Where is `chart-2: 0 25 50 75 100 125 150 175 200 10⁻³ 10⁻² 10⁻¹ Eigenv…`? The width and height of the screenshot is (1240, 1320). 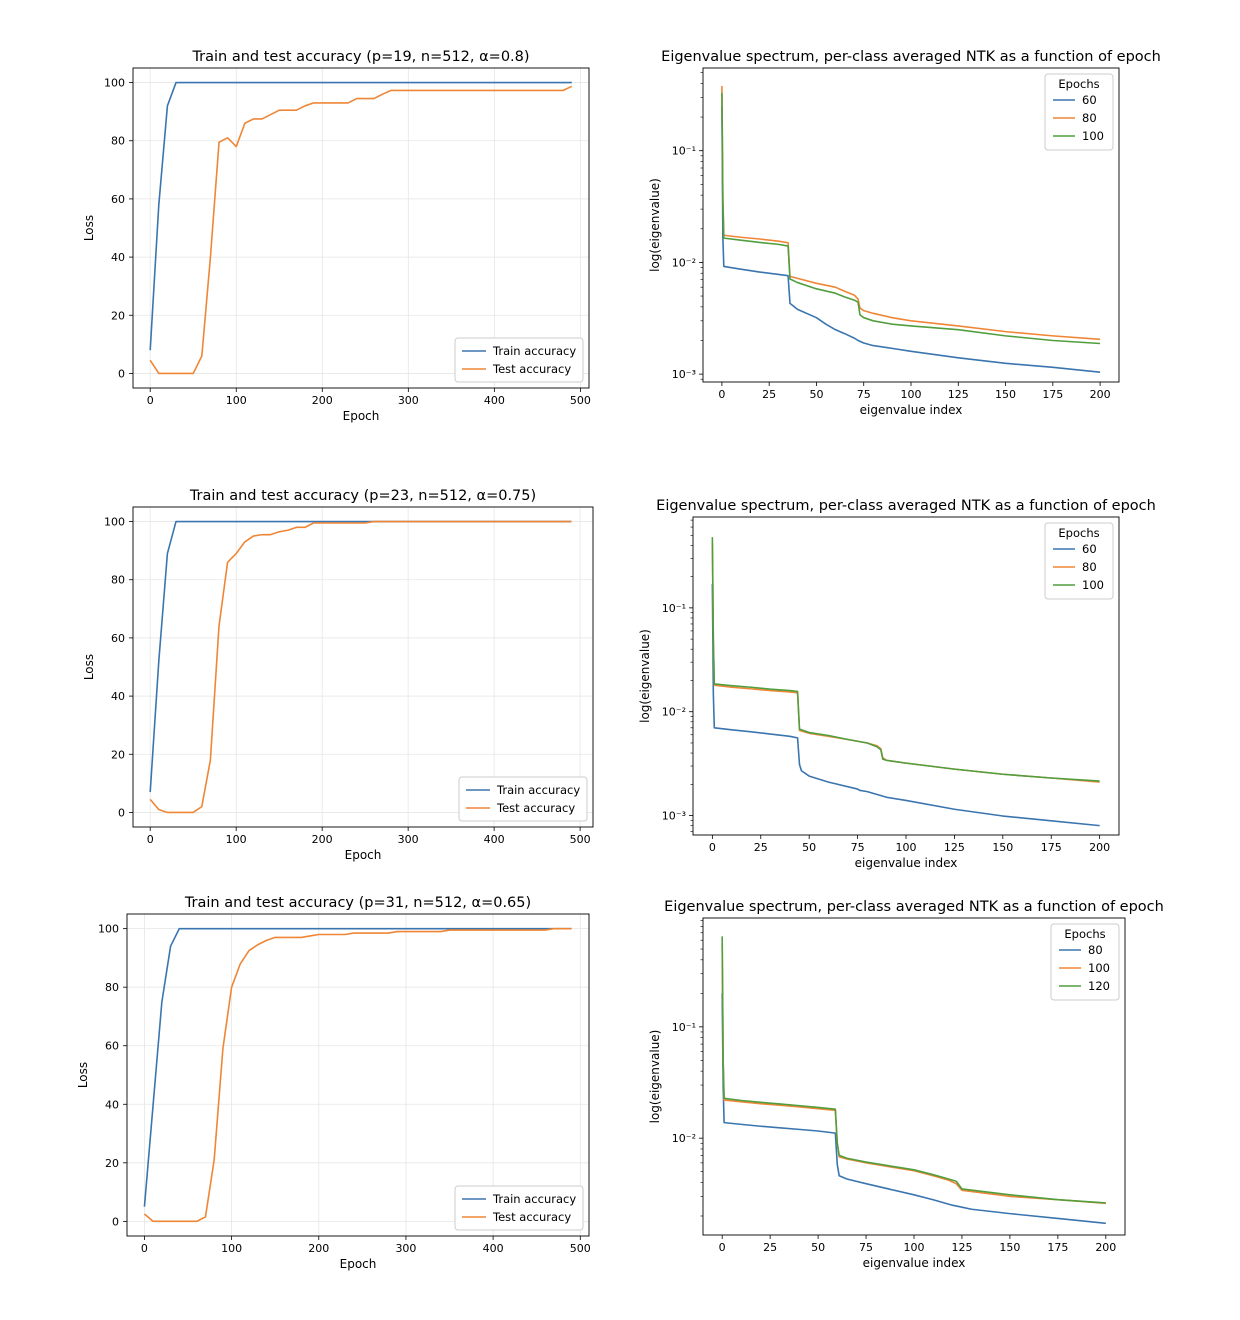
chart-2: 0 25 50 75 100 125 150 175 200 10⁻³ 10⁻² 10⁻¹ Eigenv… is located at coordinates (904, 233).